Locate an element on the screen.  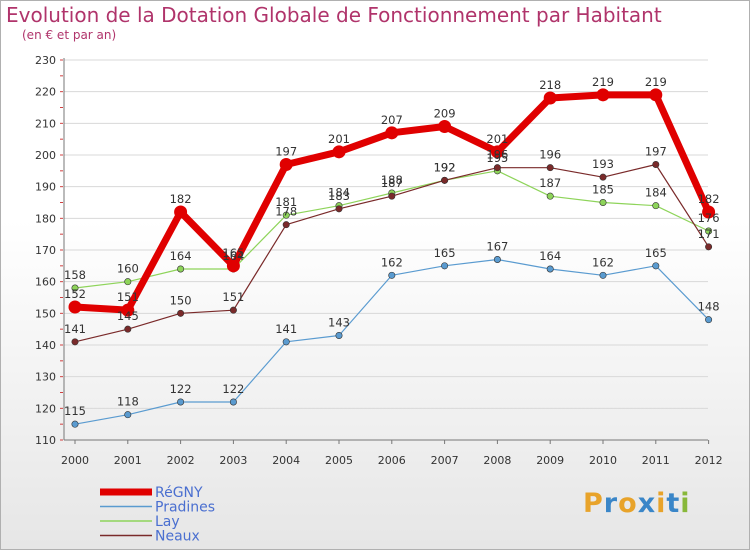
logo-letter: t is located at coordinates (673, 503).